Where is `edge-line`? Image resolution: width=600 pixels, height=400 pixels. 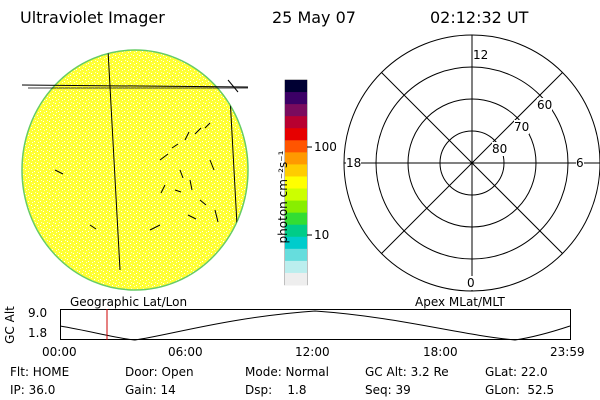
edge-line is located at coordinates (233, 86).